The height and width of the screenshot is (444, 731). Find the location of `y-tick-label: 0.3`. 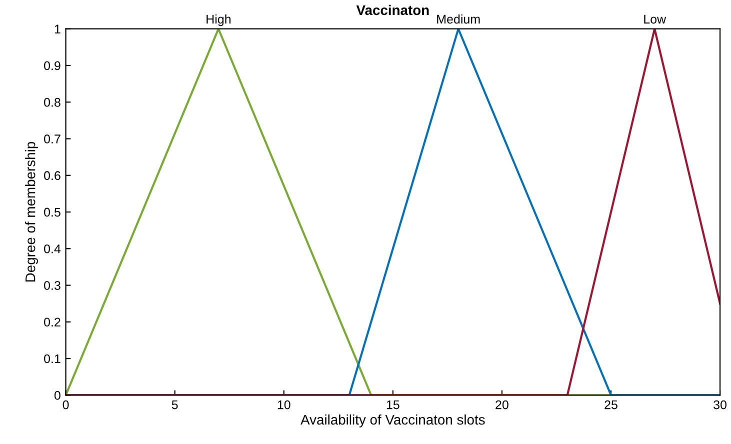

y-tick-label: 0.3 is located at coordinates (52, 285).